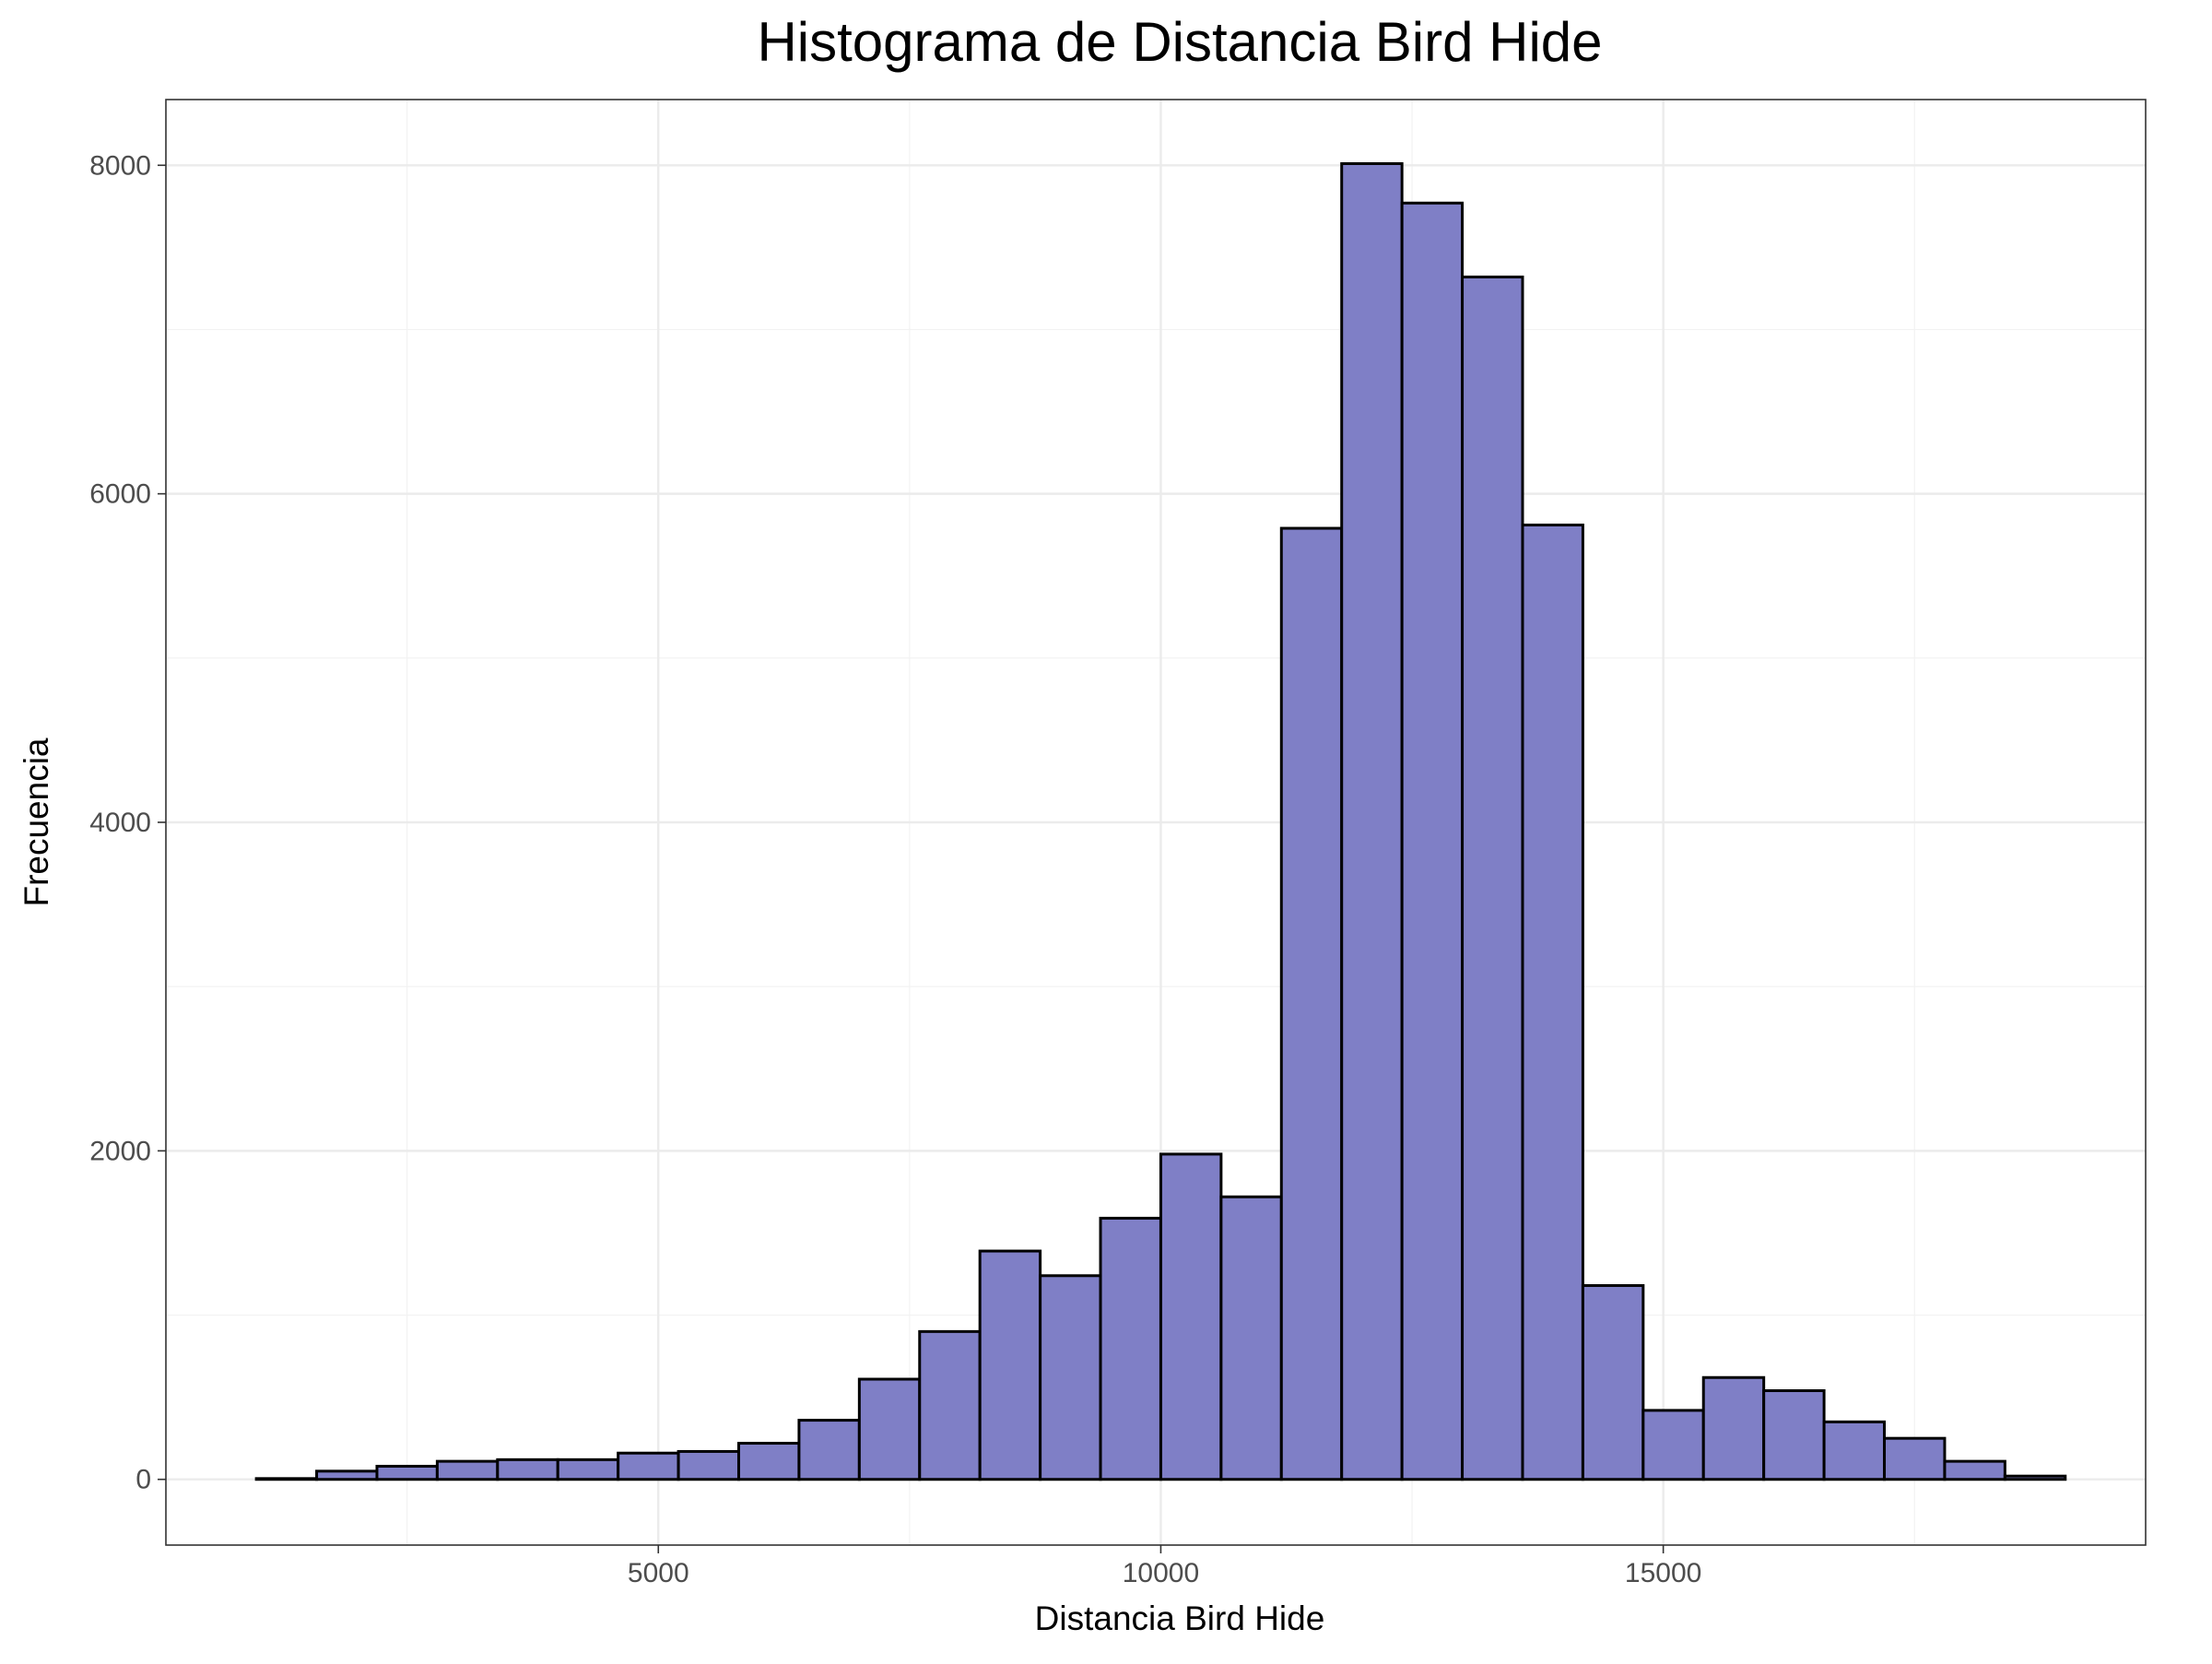  What do you see at coordinates (1161, 1573) in the screenshot?
I see `x-tick-label: 10000` at bounding box center [1161, 1573].